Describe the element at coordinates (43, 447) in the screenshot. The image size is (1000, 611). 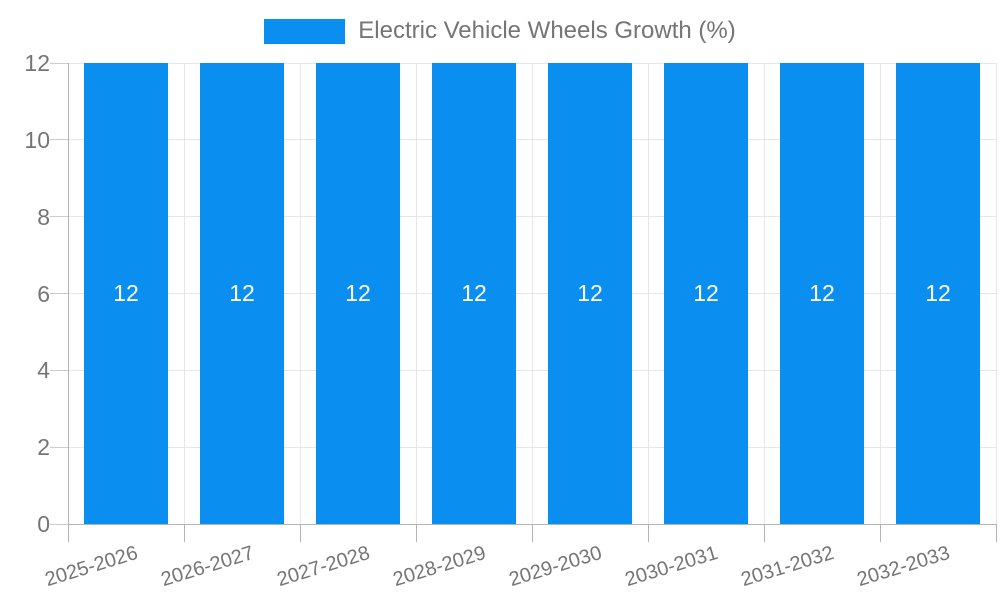
I see `y-tick-label: 2` at that location.